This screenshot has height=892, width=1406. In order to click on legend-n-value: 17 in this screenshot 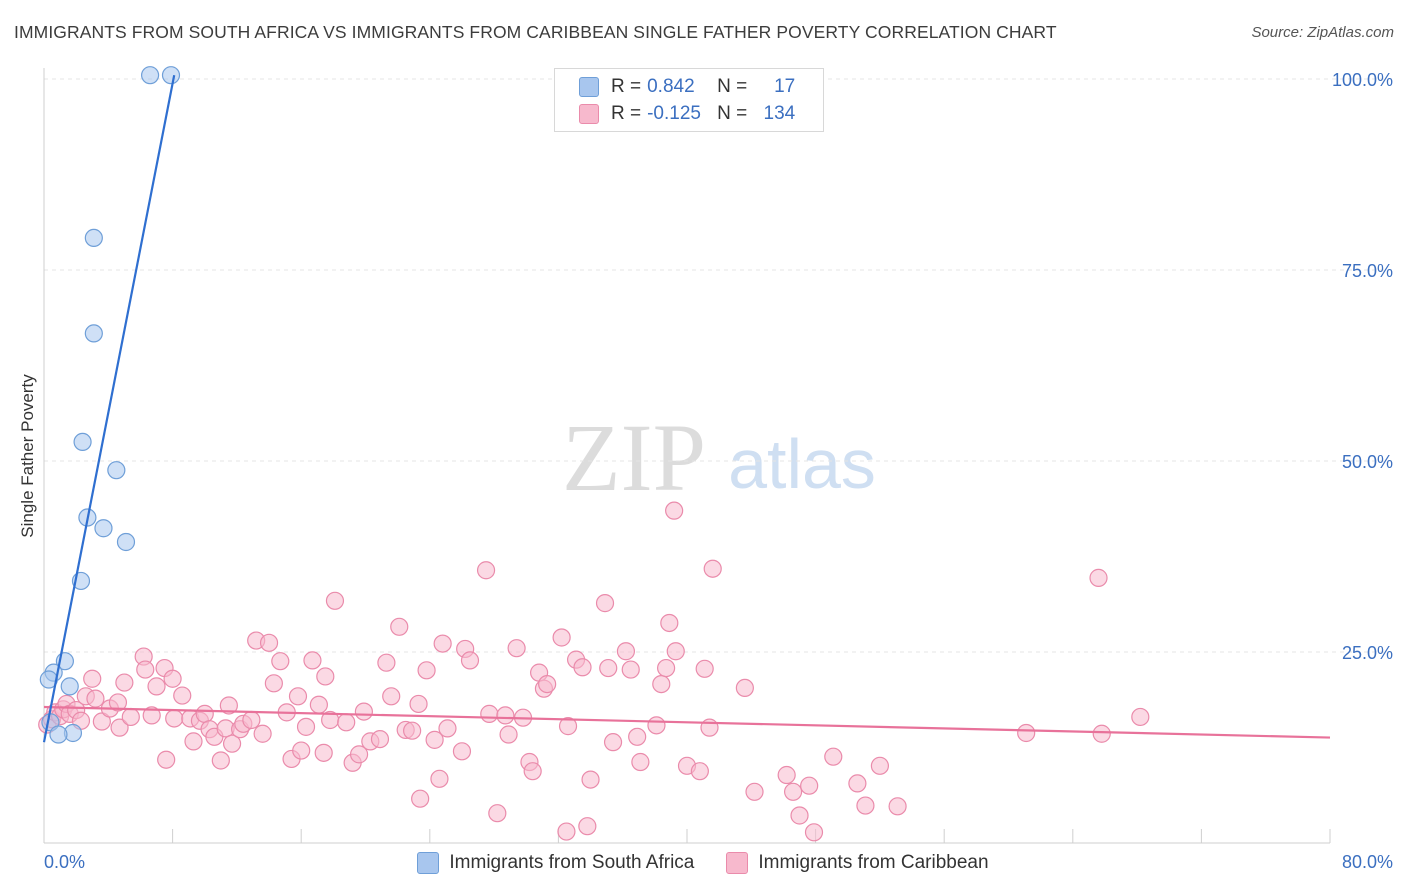, I will do `click(785, 86)`.